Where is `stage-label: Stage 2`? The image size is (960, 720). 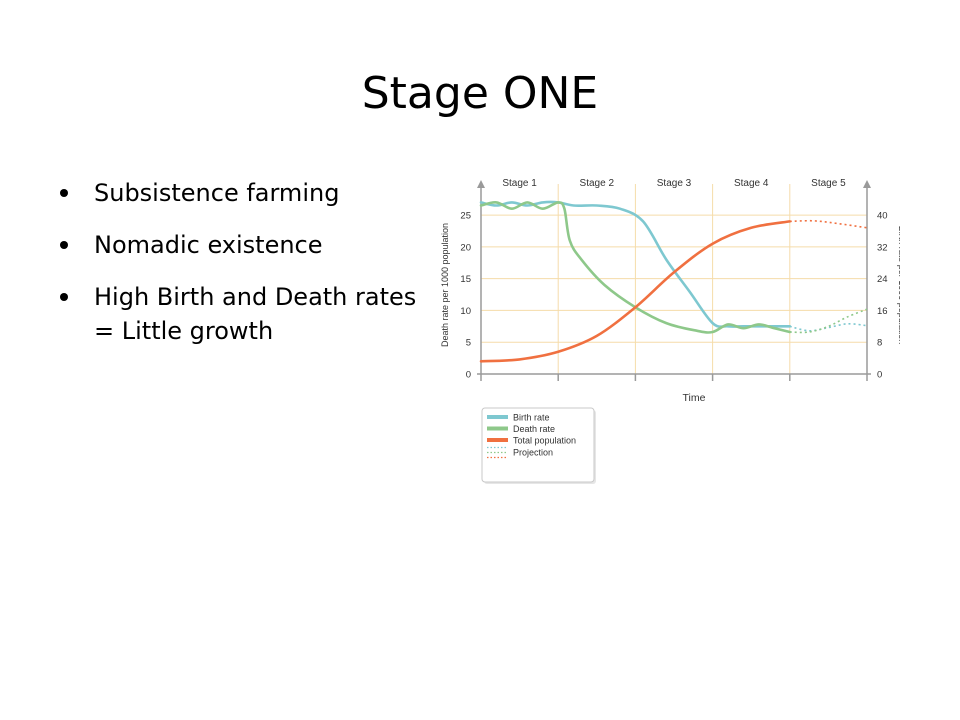 stage-label: Stage 2 is located at coordinates (597, 183).